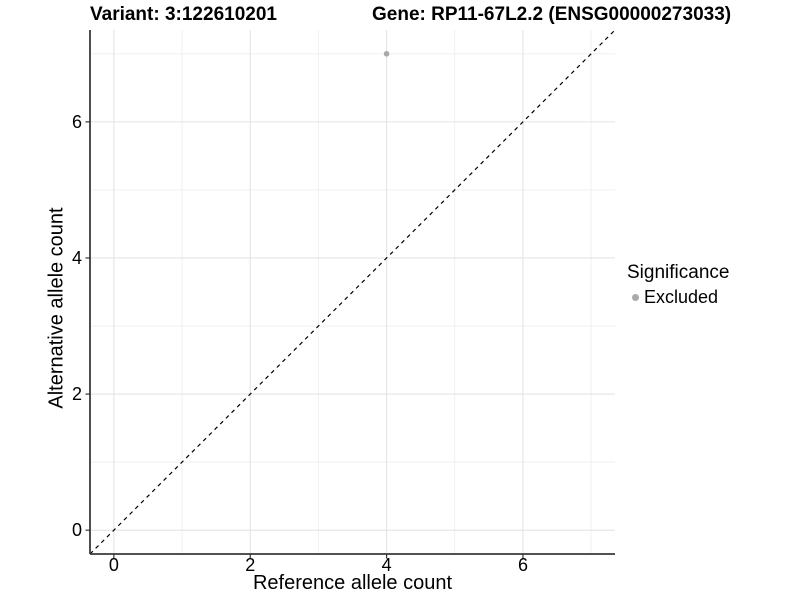 This screenshot has width=800, height=600. I want to click on plot-title-gene: Gene: RP11-67L2.2 (ENSG00000273033), so click(552, 14).